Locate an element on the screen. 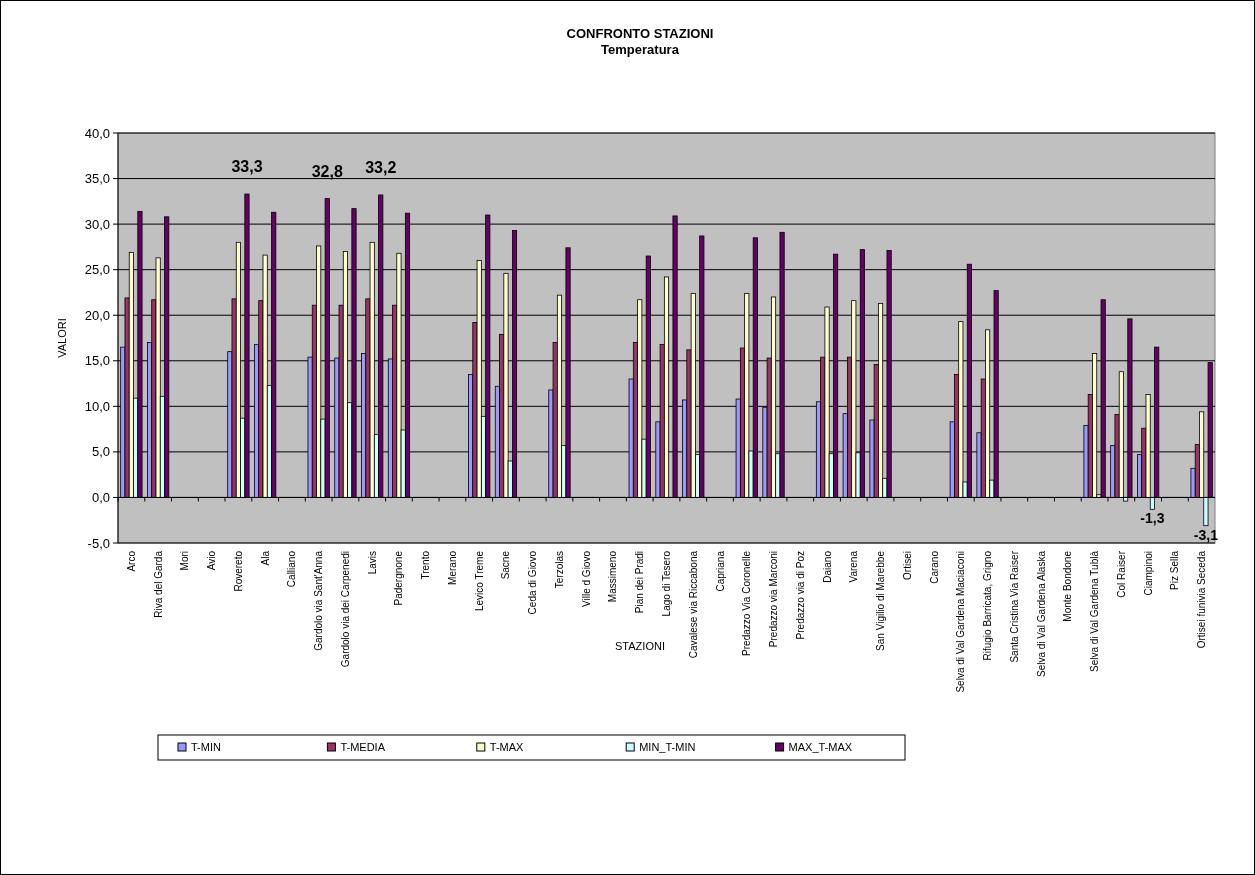  y-tick-label: 5,0 is located at coordinates (100, 452).